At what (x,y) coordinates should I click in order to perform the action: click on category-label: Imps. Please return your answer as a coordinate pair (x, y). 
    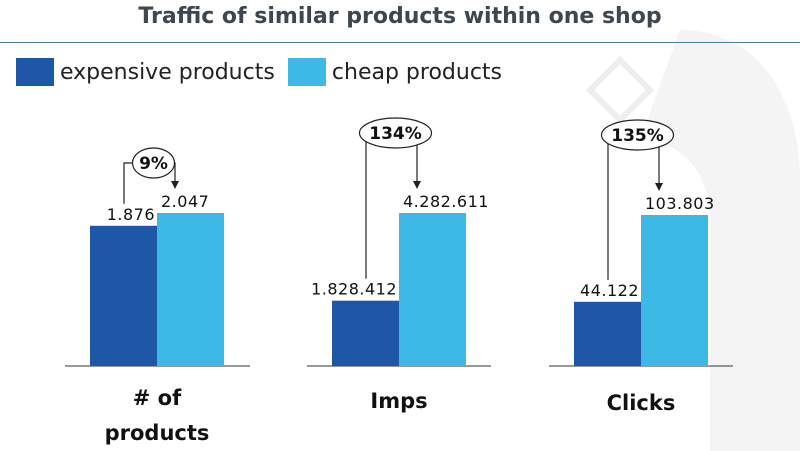
    Looking at the image, I should click on (398, 401).